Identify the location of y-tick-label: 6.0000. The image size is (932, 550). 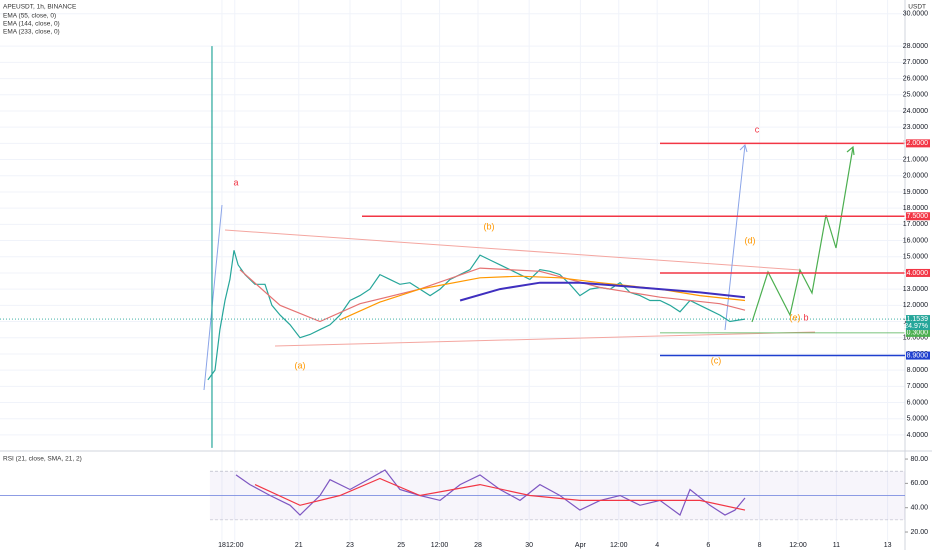
(918, 402).